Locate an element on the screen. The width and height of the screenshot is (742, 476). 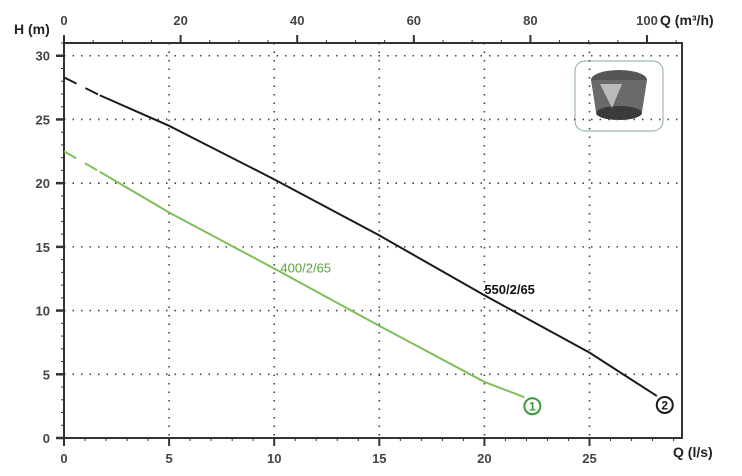
x2-tick-label: 0 is located at coordinates (63, 20).